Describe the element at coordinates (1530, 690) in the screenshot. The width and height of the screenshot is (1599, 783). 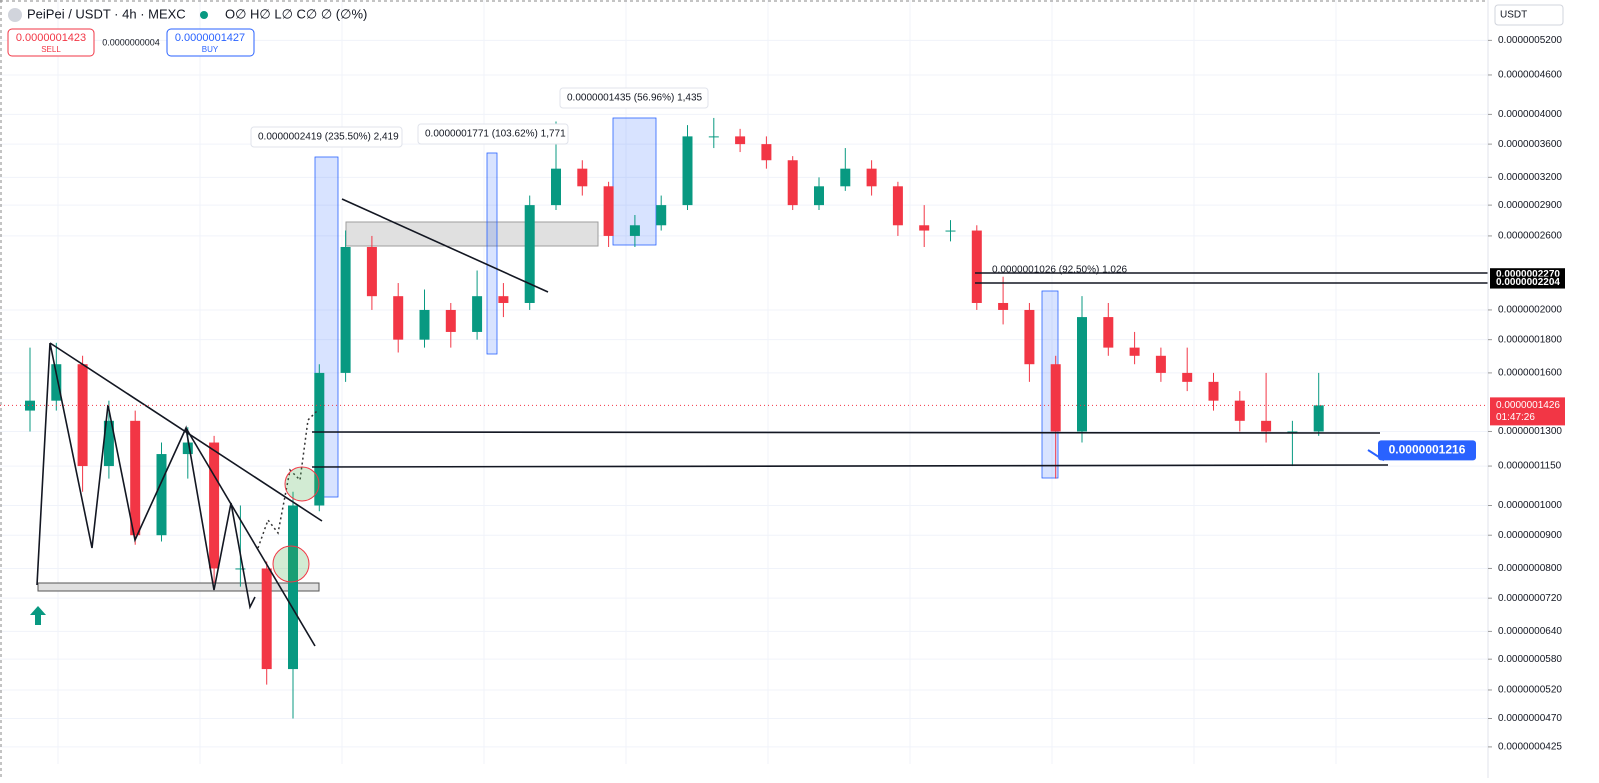
I see `y-tick-label: 0.0000000520` at that location.